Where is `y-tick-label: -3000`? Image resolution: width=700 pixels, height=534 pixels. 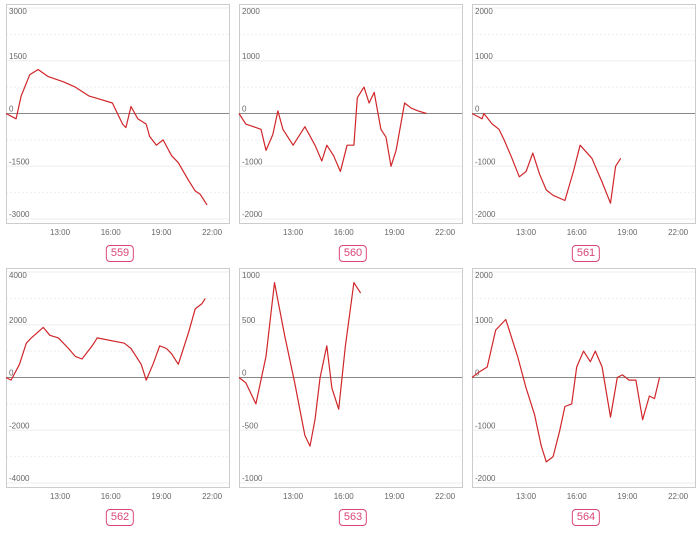
y-tick-label: -3000 is located at coordinates (19, 214).